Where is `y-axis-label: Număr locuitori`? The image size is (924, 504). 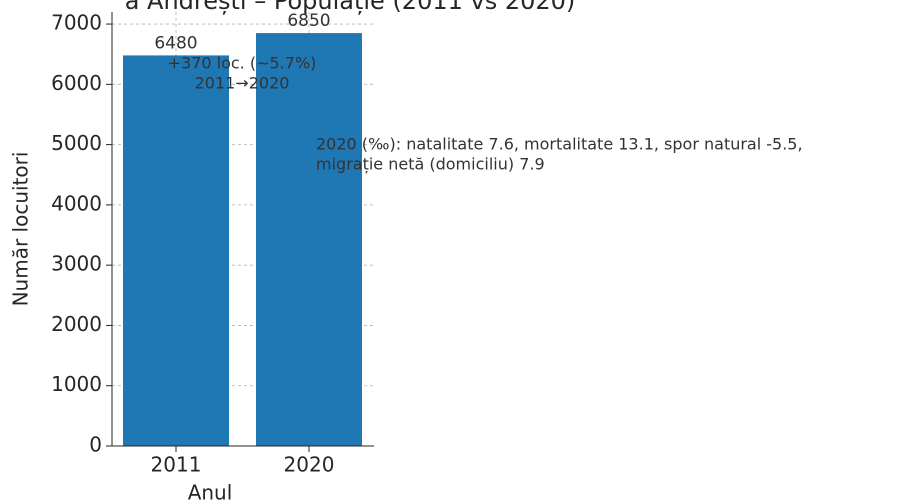
y-axis-label: Număr locuitori is located at coordinates (21, 229).